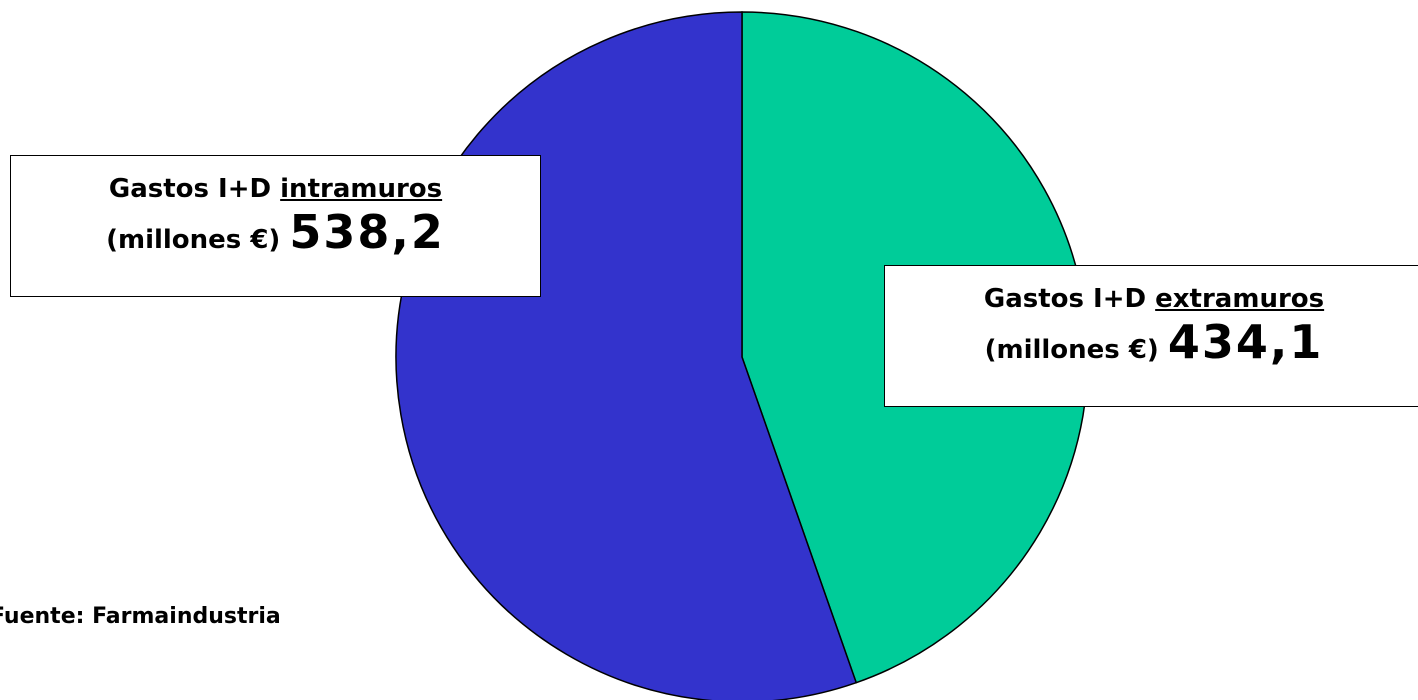 This screenshot has width=1418, height=700. What do you see at coordinates (194, 189) in the screenshot?
I see `intramuros-label-prefix: Gastos I+D` at bounding box center [194, 189].